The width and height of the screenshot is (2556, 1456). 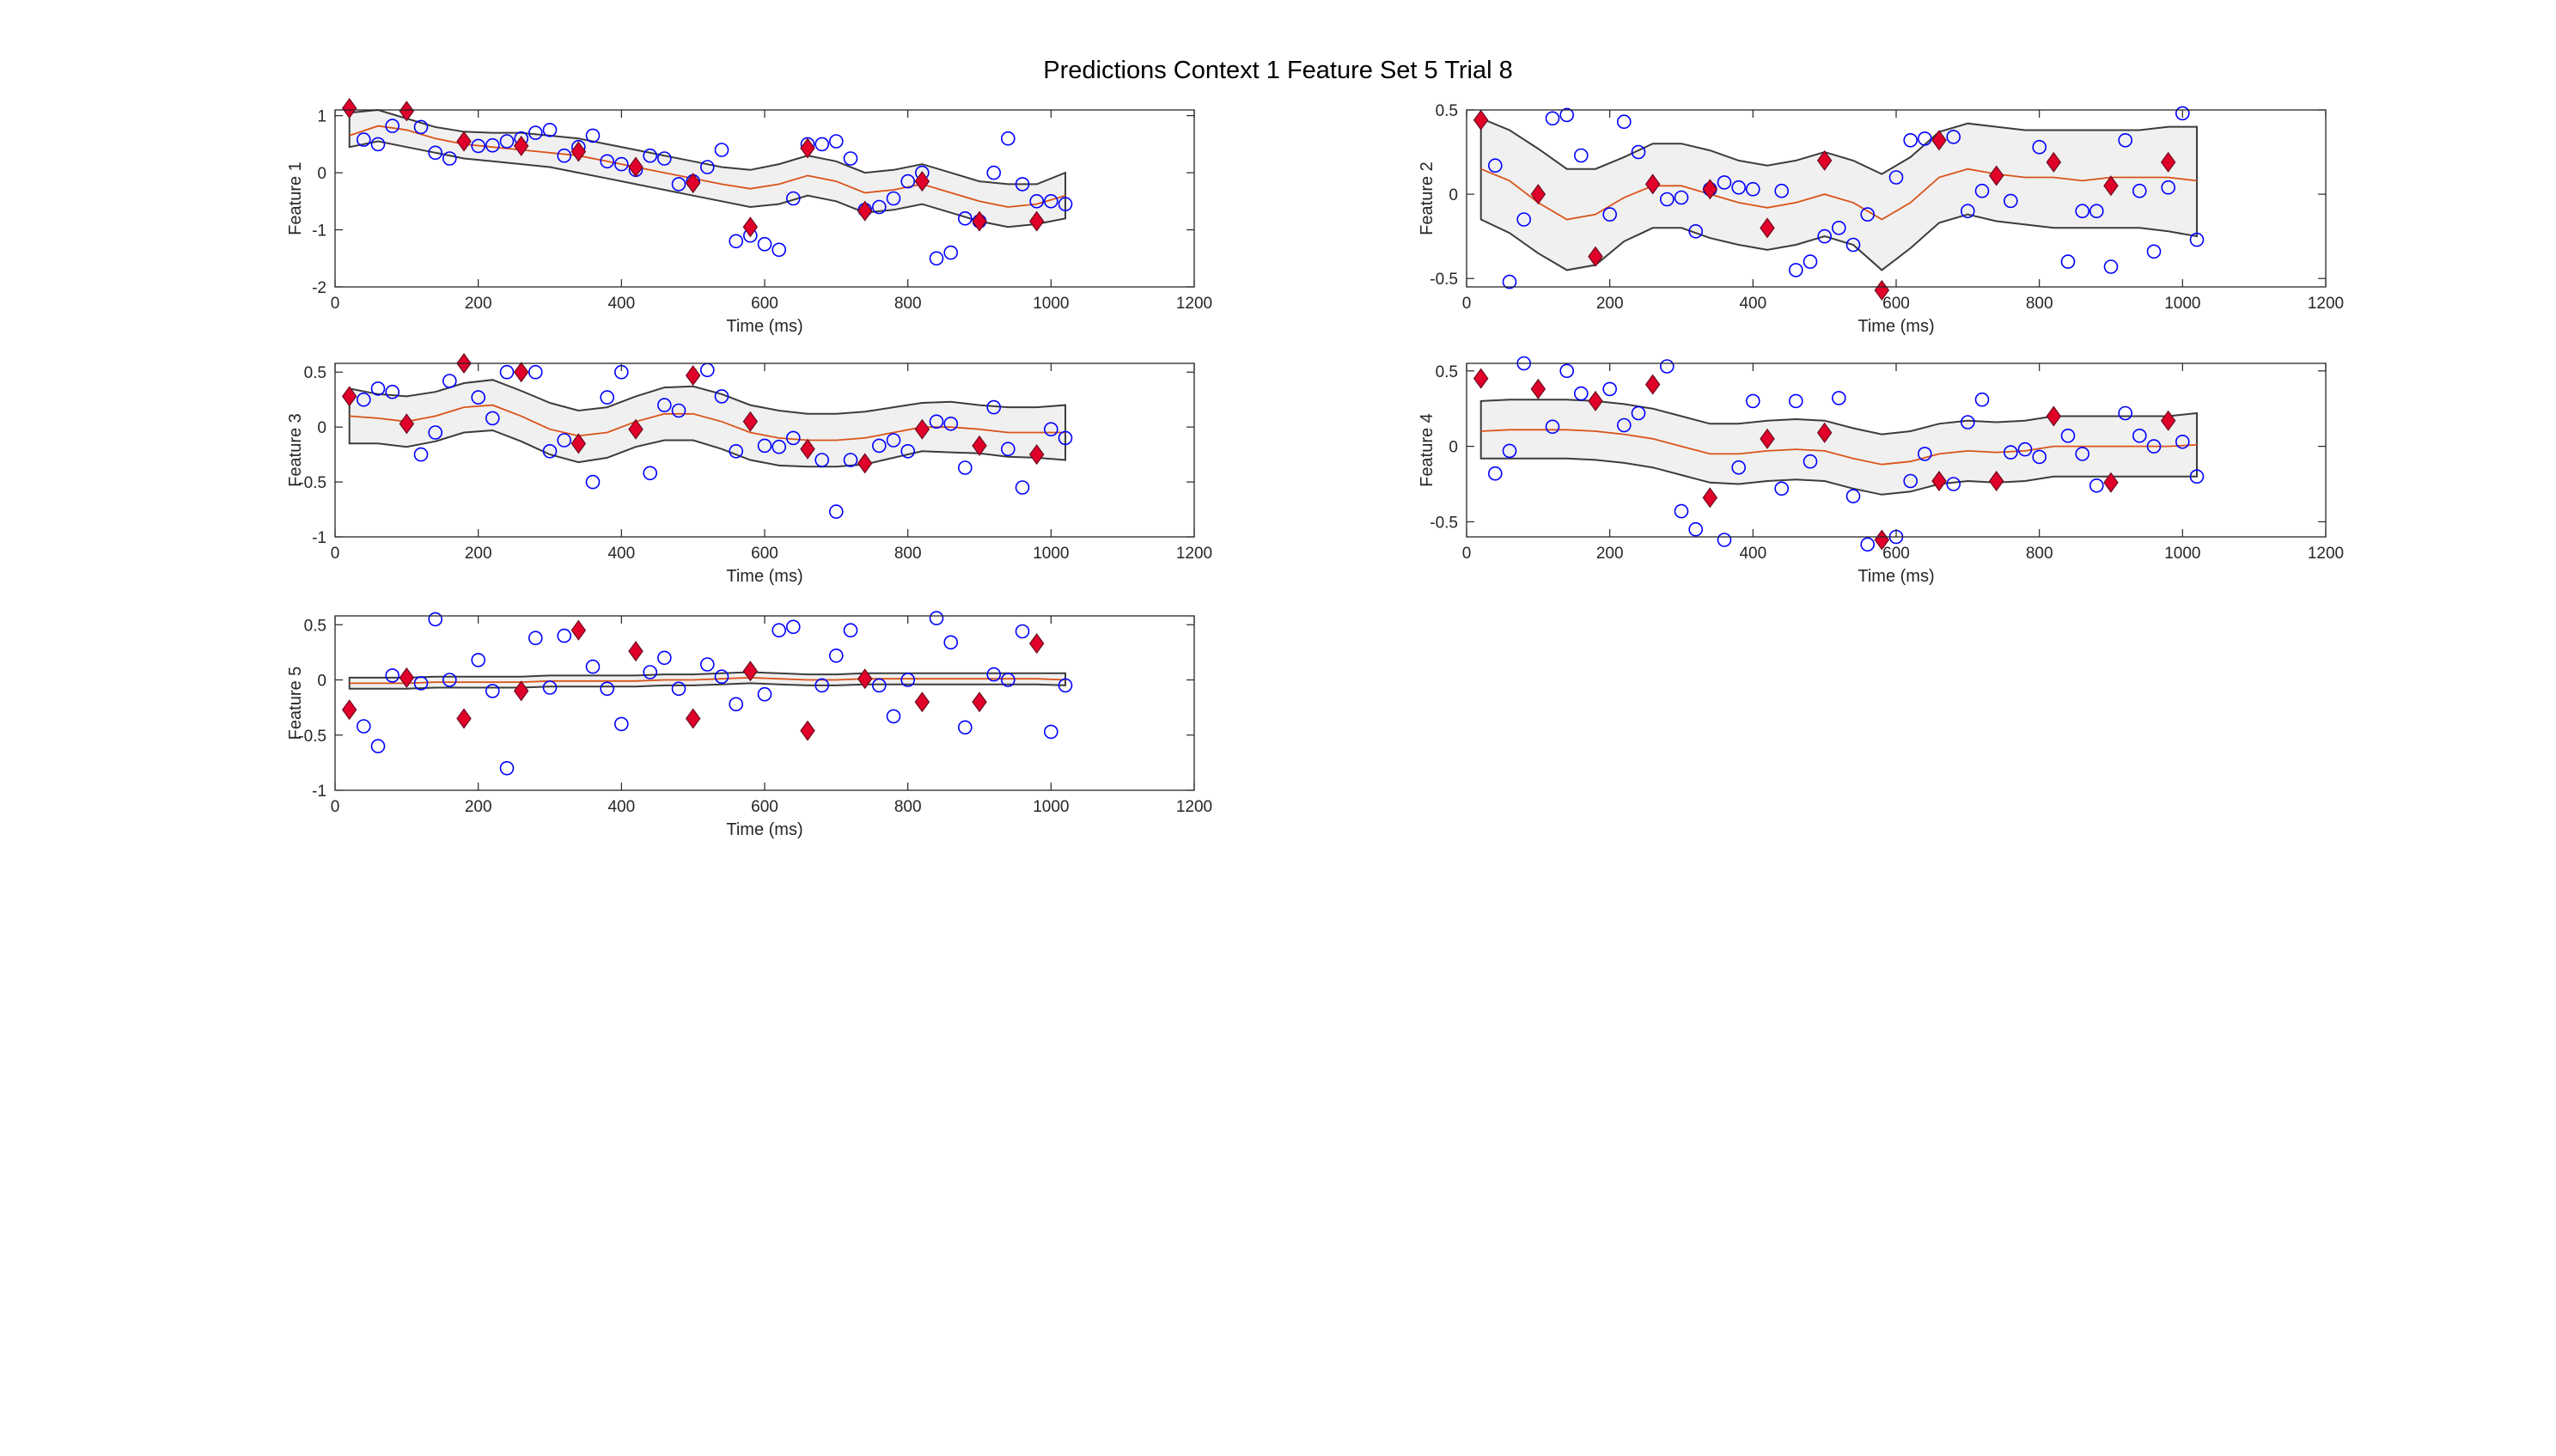 I want to click on feature-5-x-tick-label: 400, so click(x=621, y=807).